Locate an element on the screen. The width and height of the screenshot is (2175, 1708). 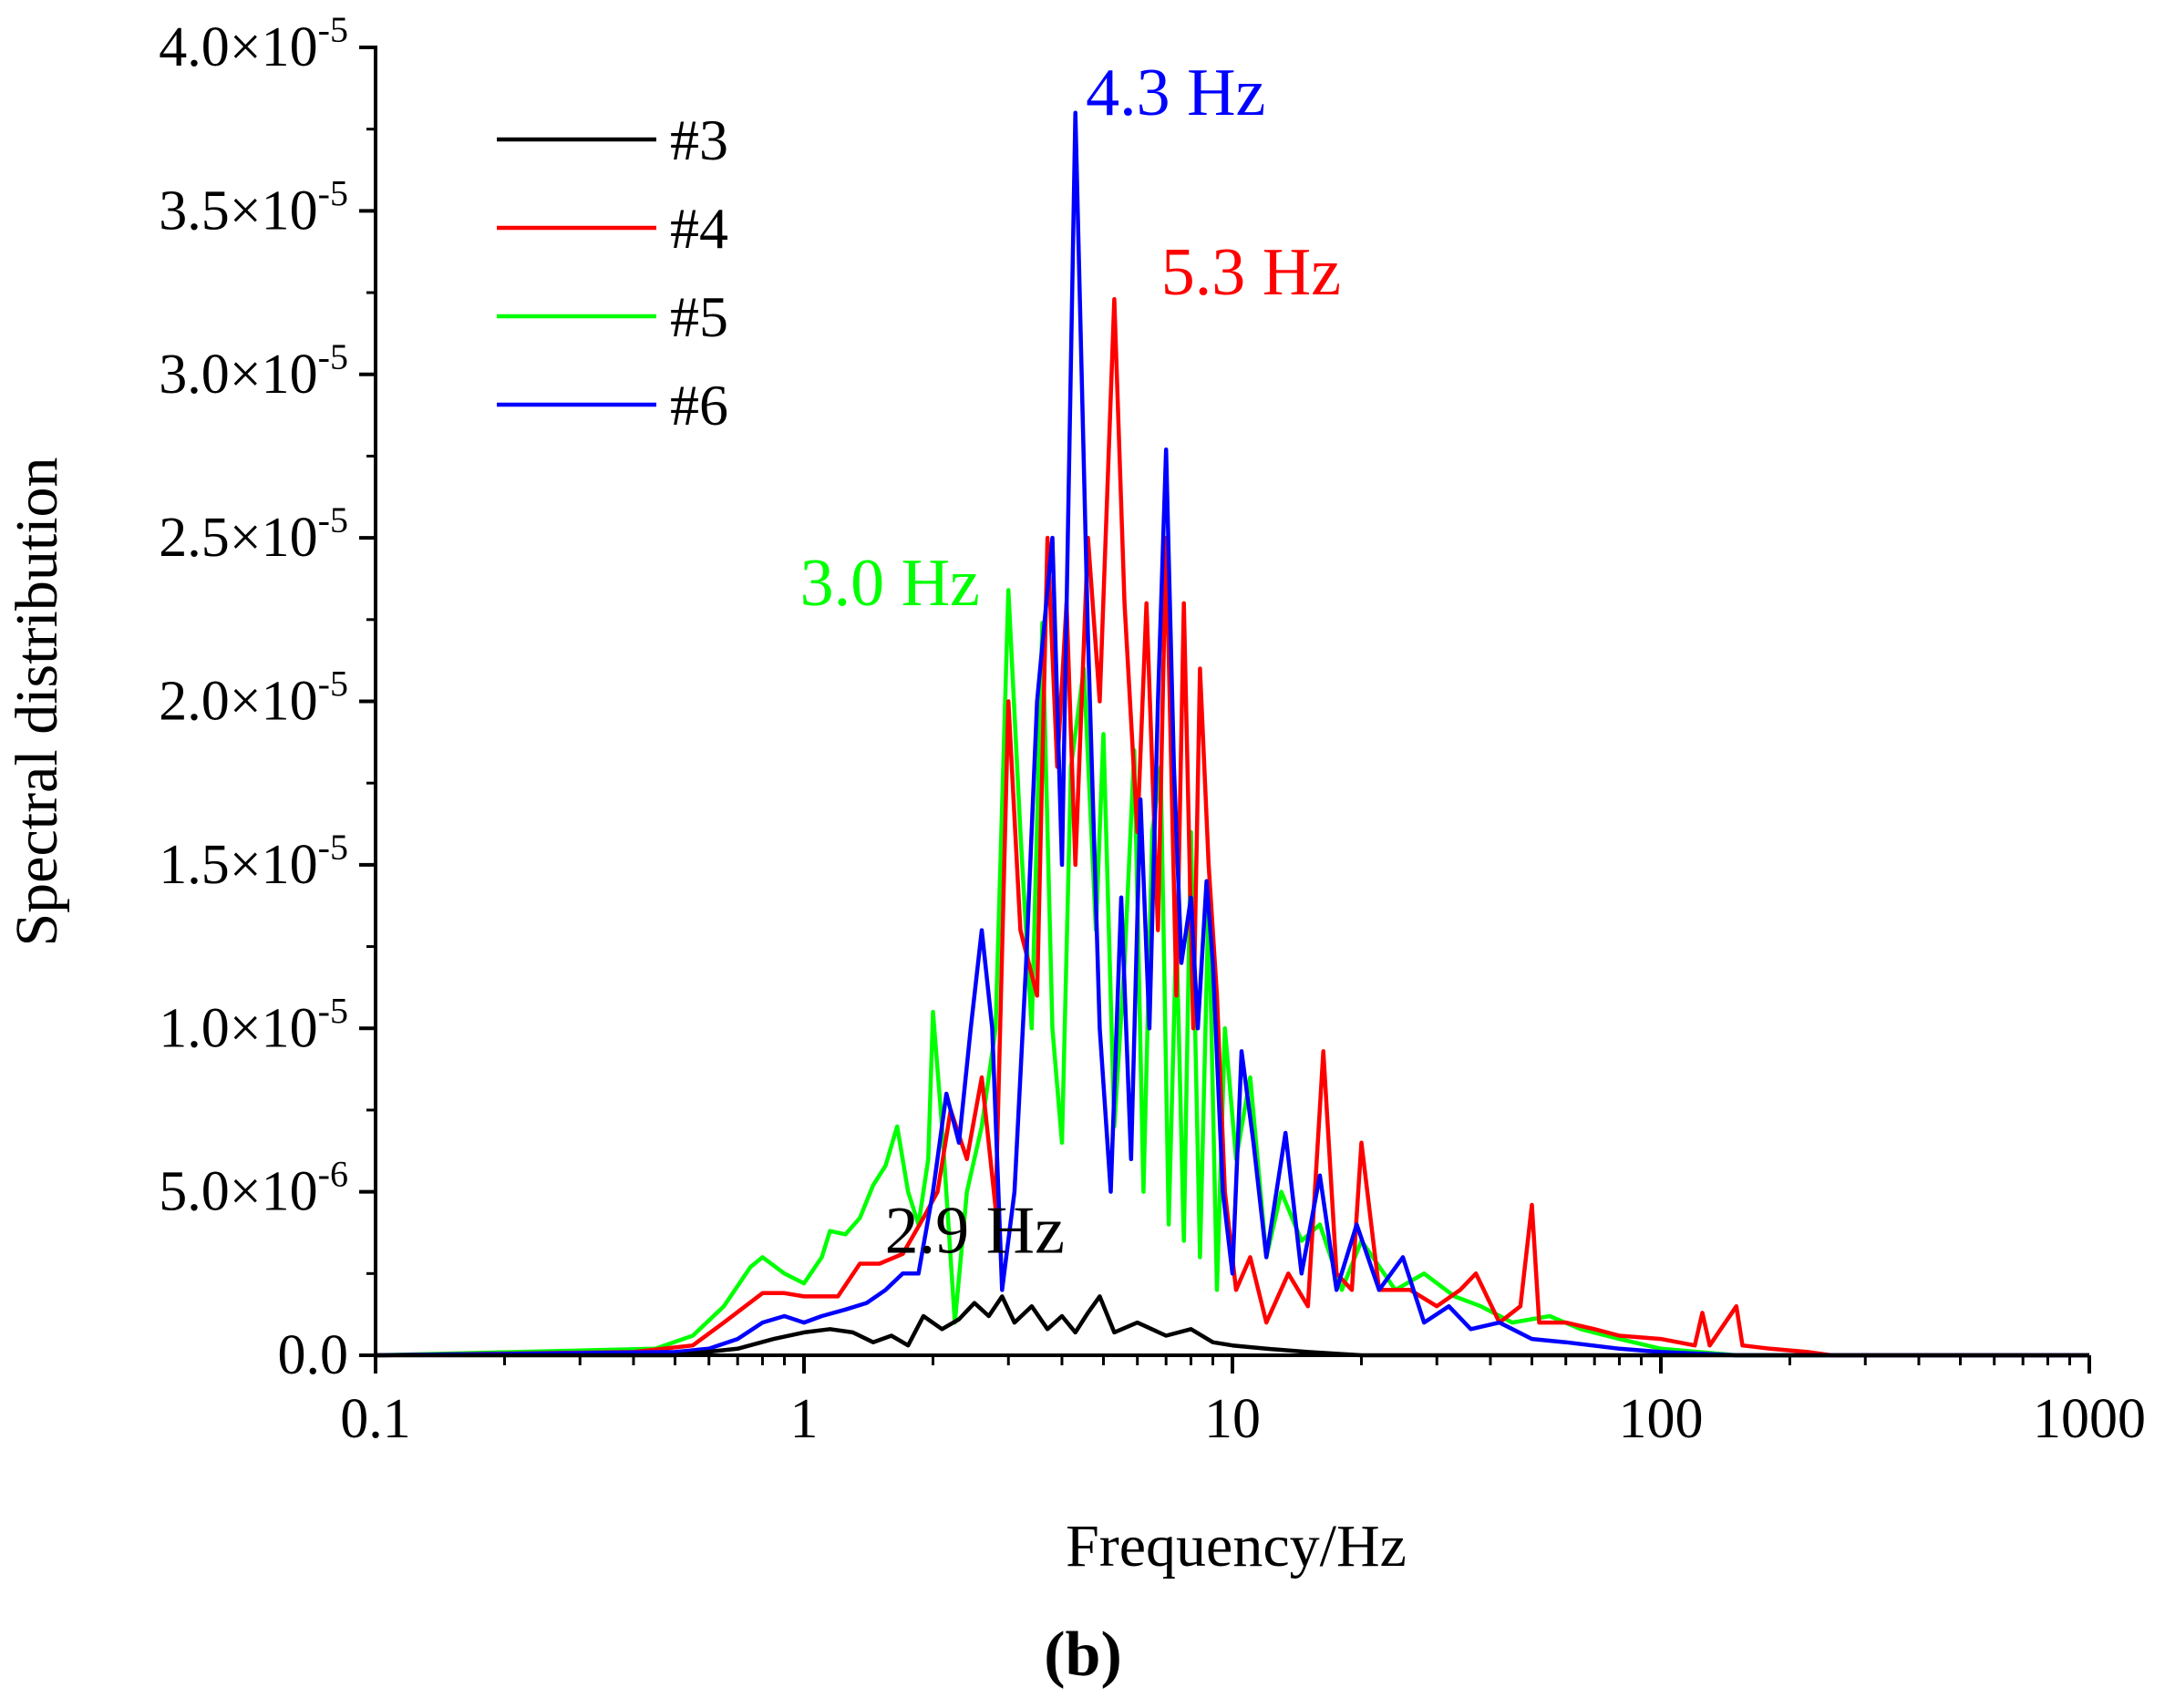
legend-label: #6 is located at coordinates (699, 405).